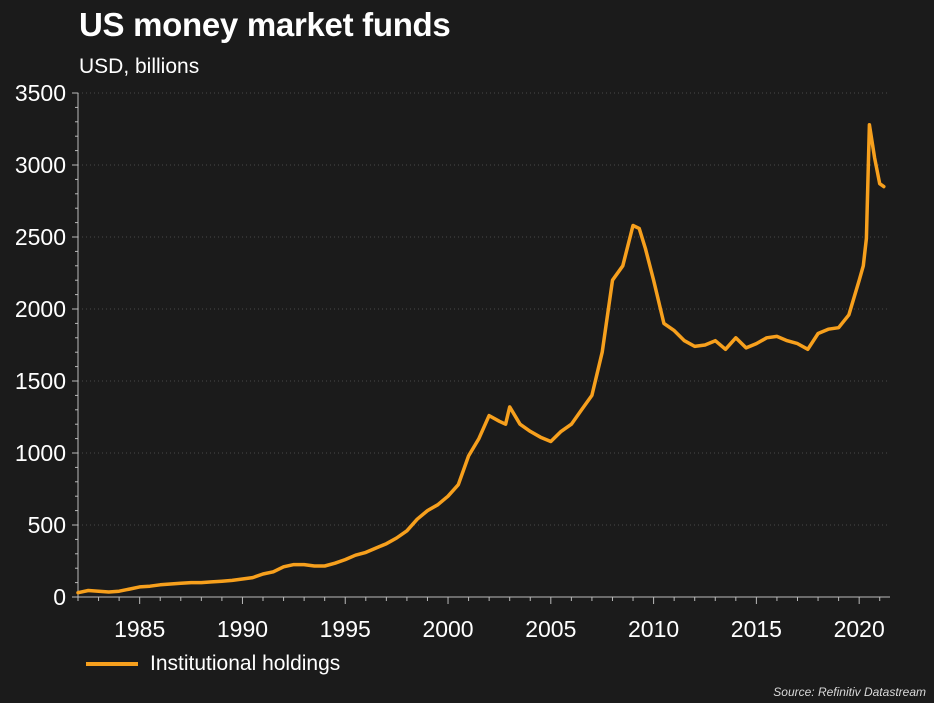 This screenshot has height=703, width=934. Describe the element at coordinates (849, 692) in the screenshot. I see `source-note: Source: Refinitiv Datastream` at that location.